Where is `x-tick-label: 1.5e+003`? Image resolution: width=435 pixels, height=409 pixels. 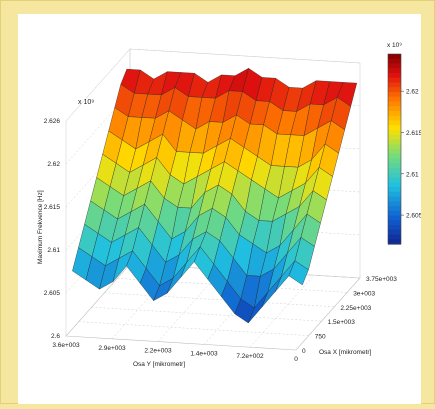 x-tick-label: 1.5e+003 is located at coordinates (342, 322).